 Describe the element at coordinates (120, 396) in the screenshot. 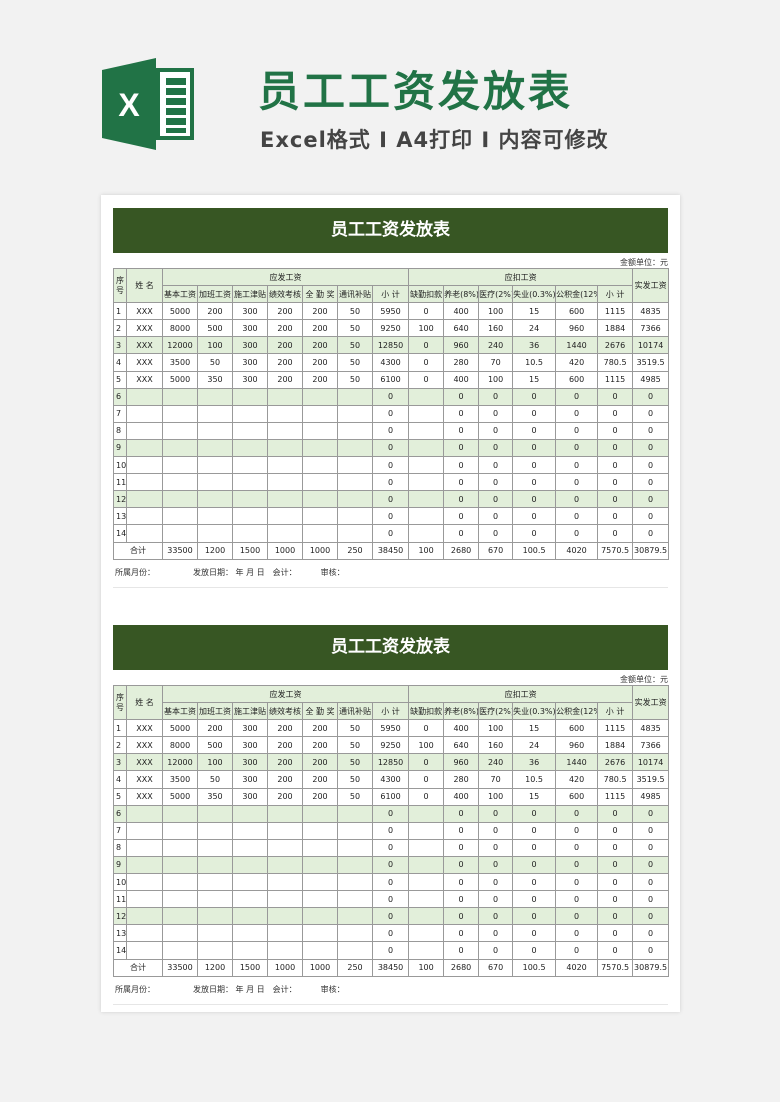

I see `table-cell: 6` at that location.